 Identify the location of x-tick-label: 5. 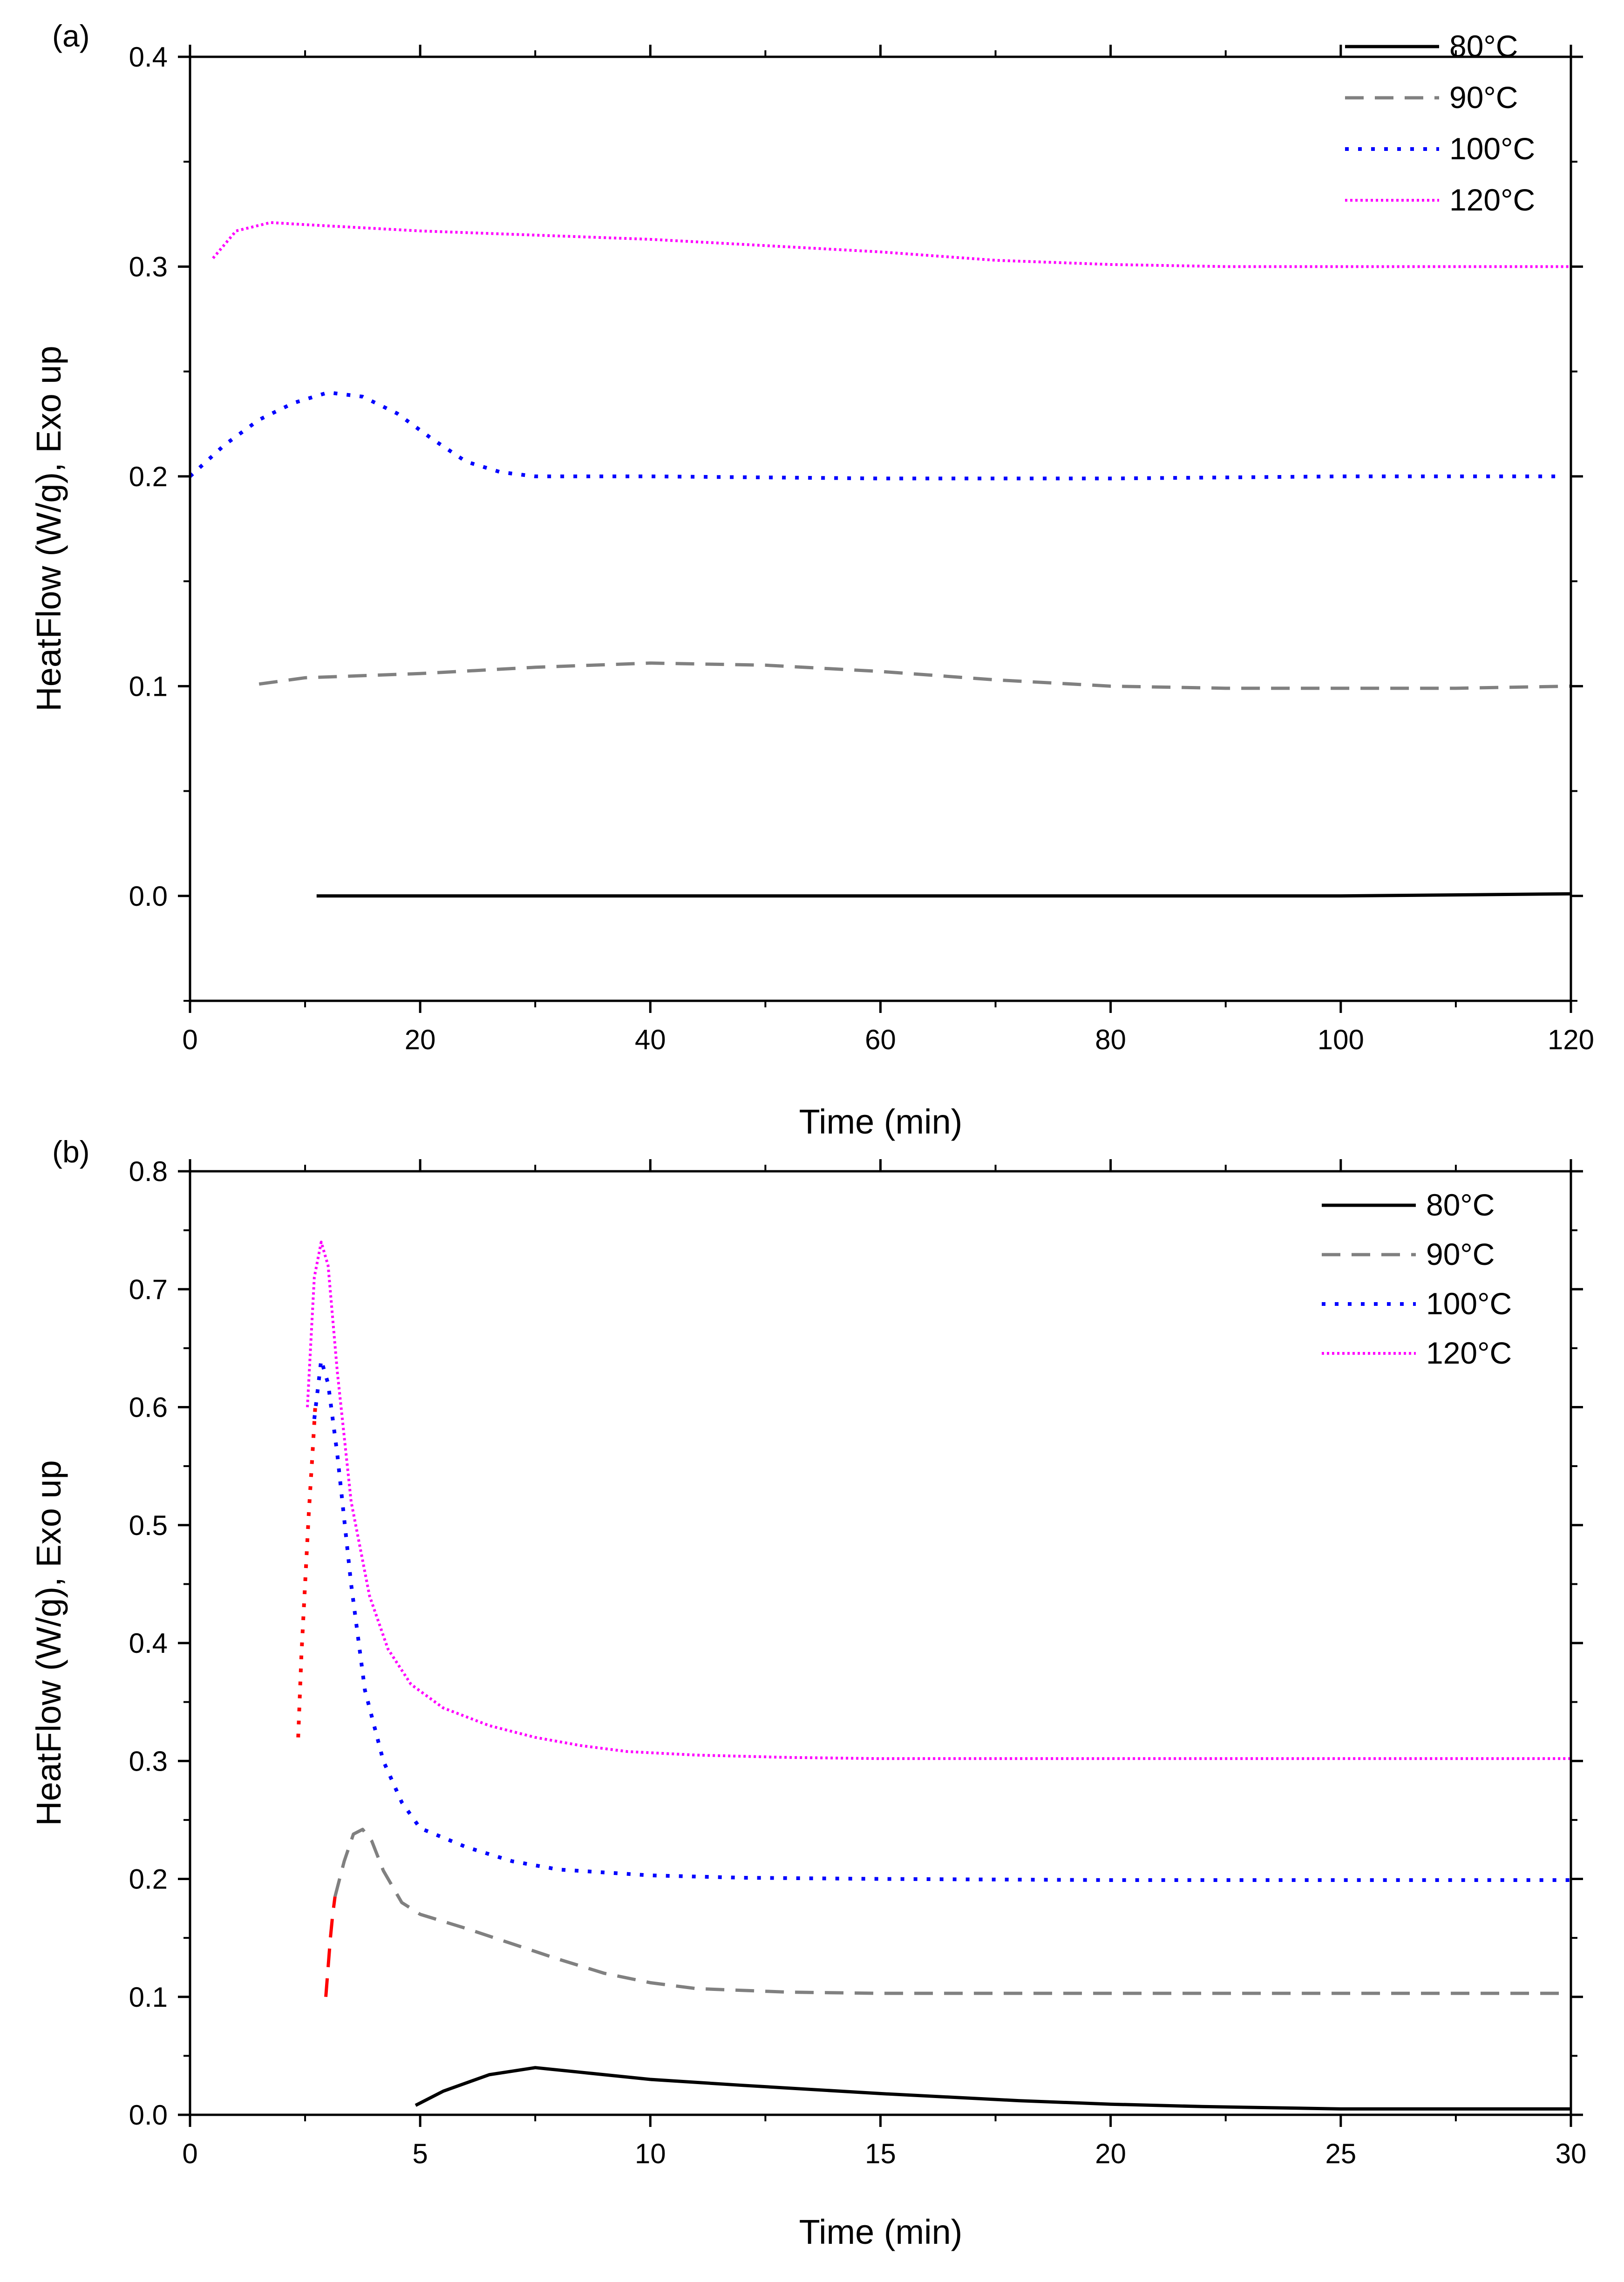
(420, 2153).